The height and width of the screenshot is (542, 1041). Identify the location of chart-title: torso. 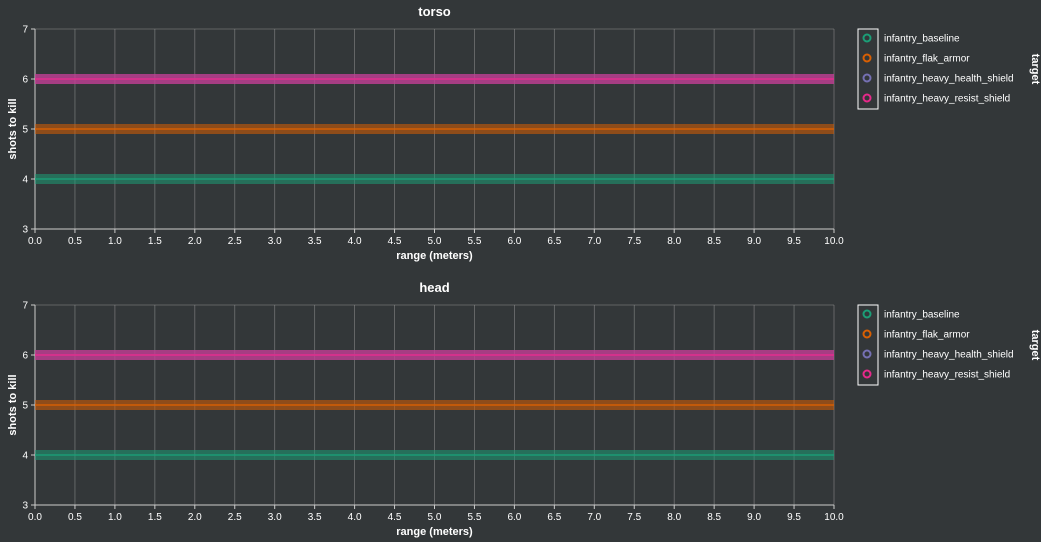
(434, 11).